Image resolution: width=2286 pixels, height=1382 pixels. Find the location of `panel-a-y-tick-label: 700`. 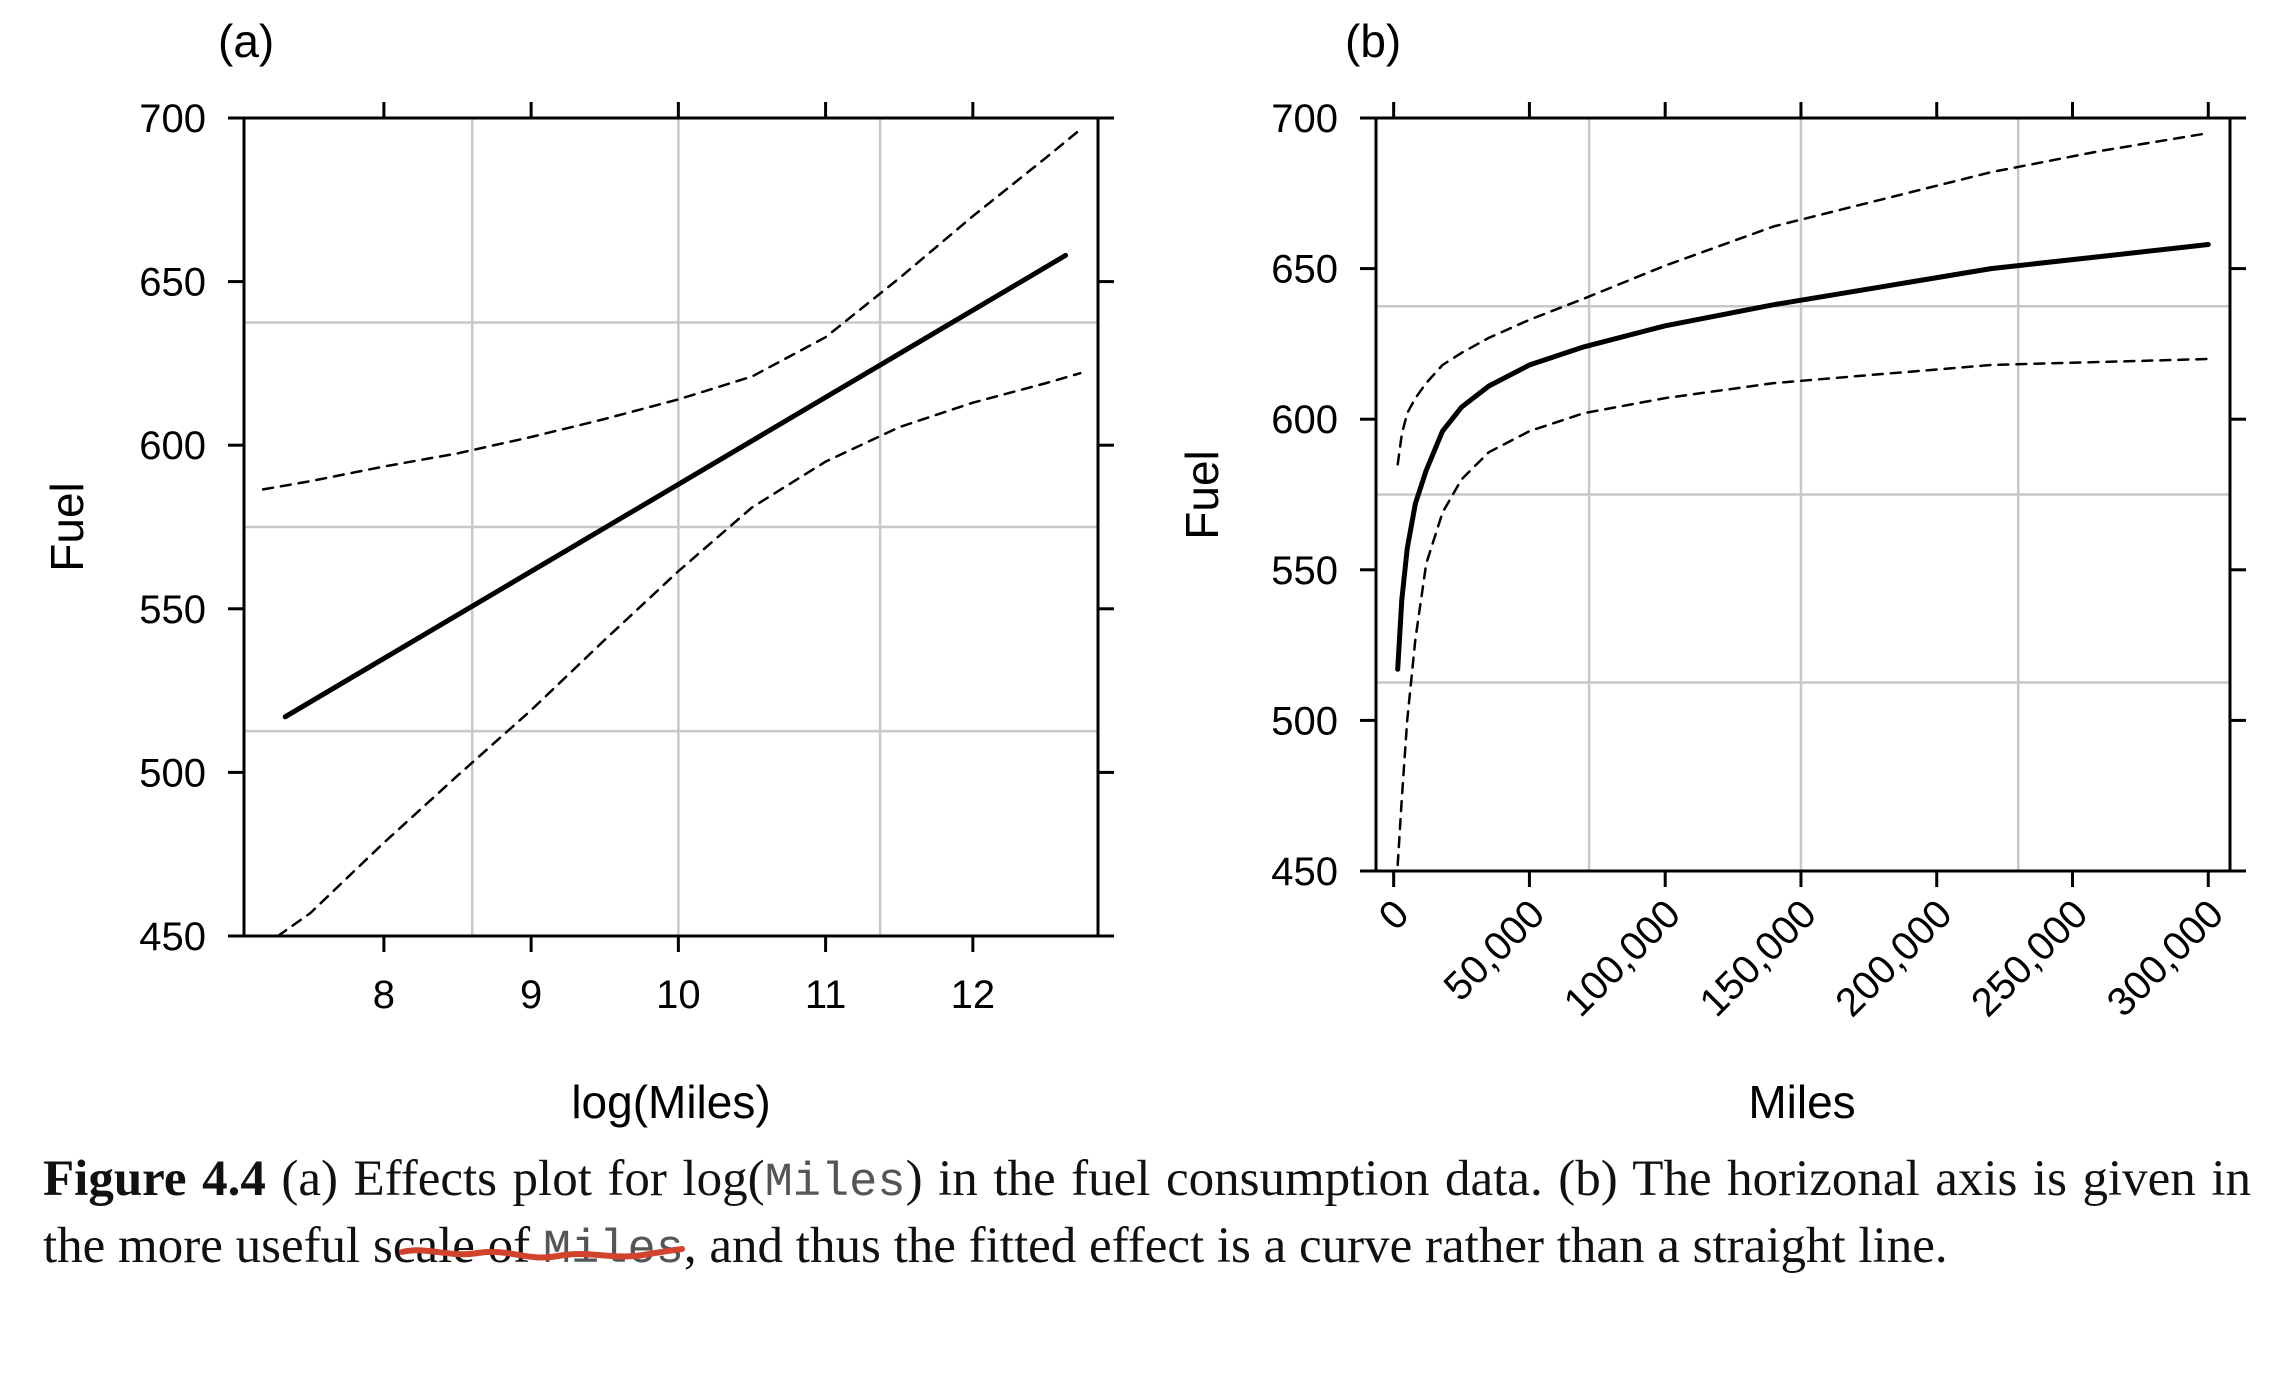

panel-a-y-tick-label: 700 is located at coordinates (172, 119).